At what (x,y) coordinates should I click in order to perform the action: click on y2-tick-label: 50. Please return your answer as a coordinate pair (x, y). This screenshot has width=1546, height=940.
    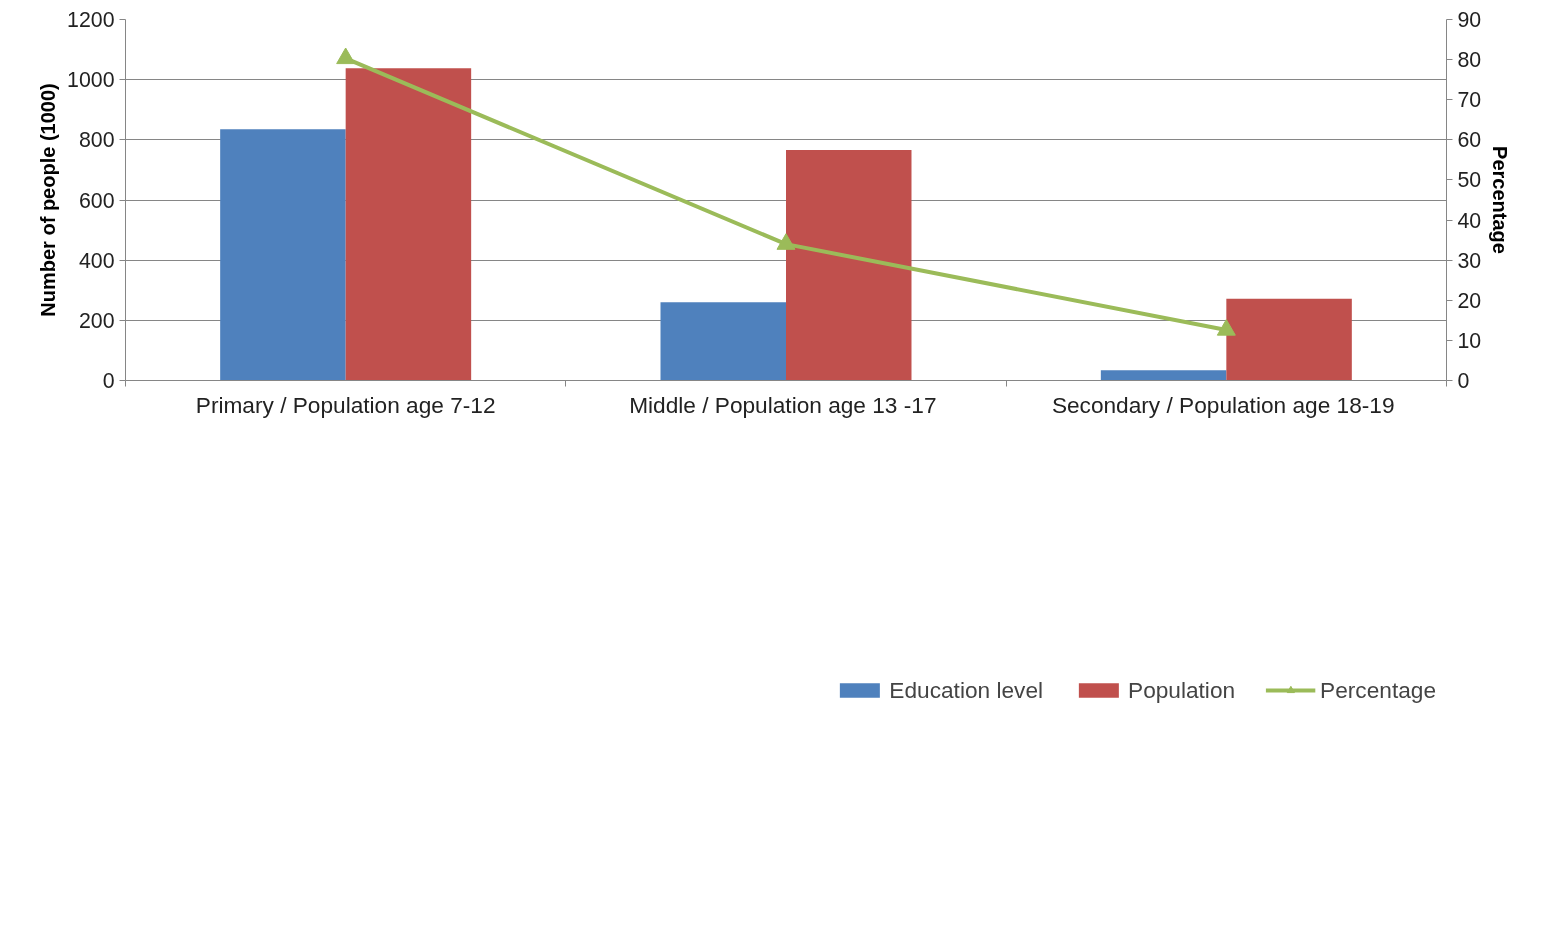
    Looking at the image, I should click on (1469, 180).